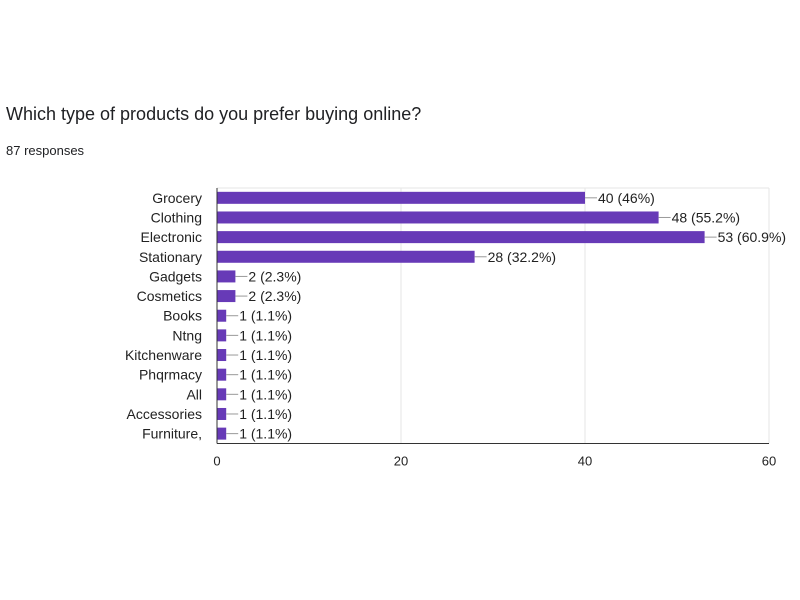 The height and width of the screenshot is (600, 800). What do you see at coordinates (522, 257) in the screenshot?
I see `data-label: 28 (32.2%)` at bounding box center [522, 257].